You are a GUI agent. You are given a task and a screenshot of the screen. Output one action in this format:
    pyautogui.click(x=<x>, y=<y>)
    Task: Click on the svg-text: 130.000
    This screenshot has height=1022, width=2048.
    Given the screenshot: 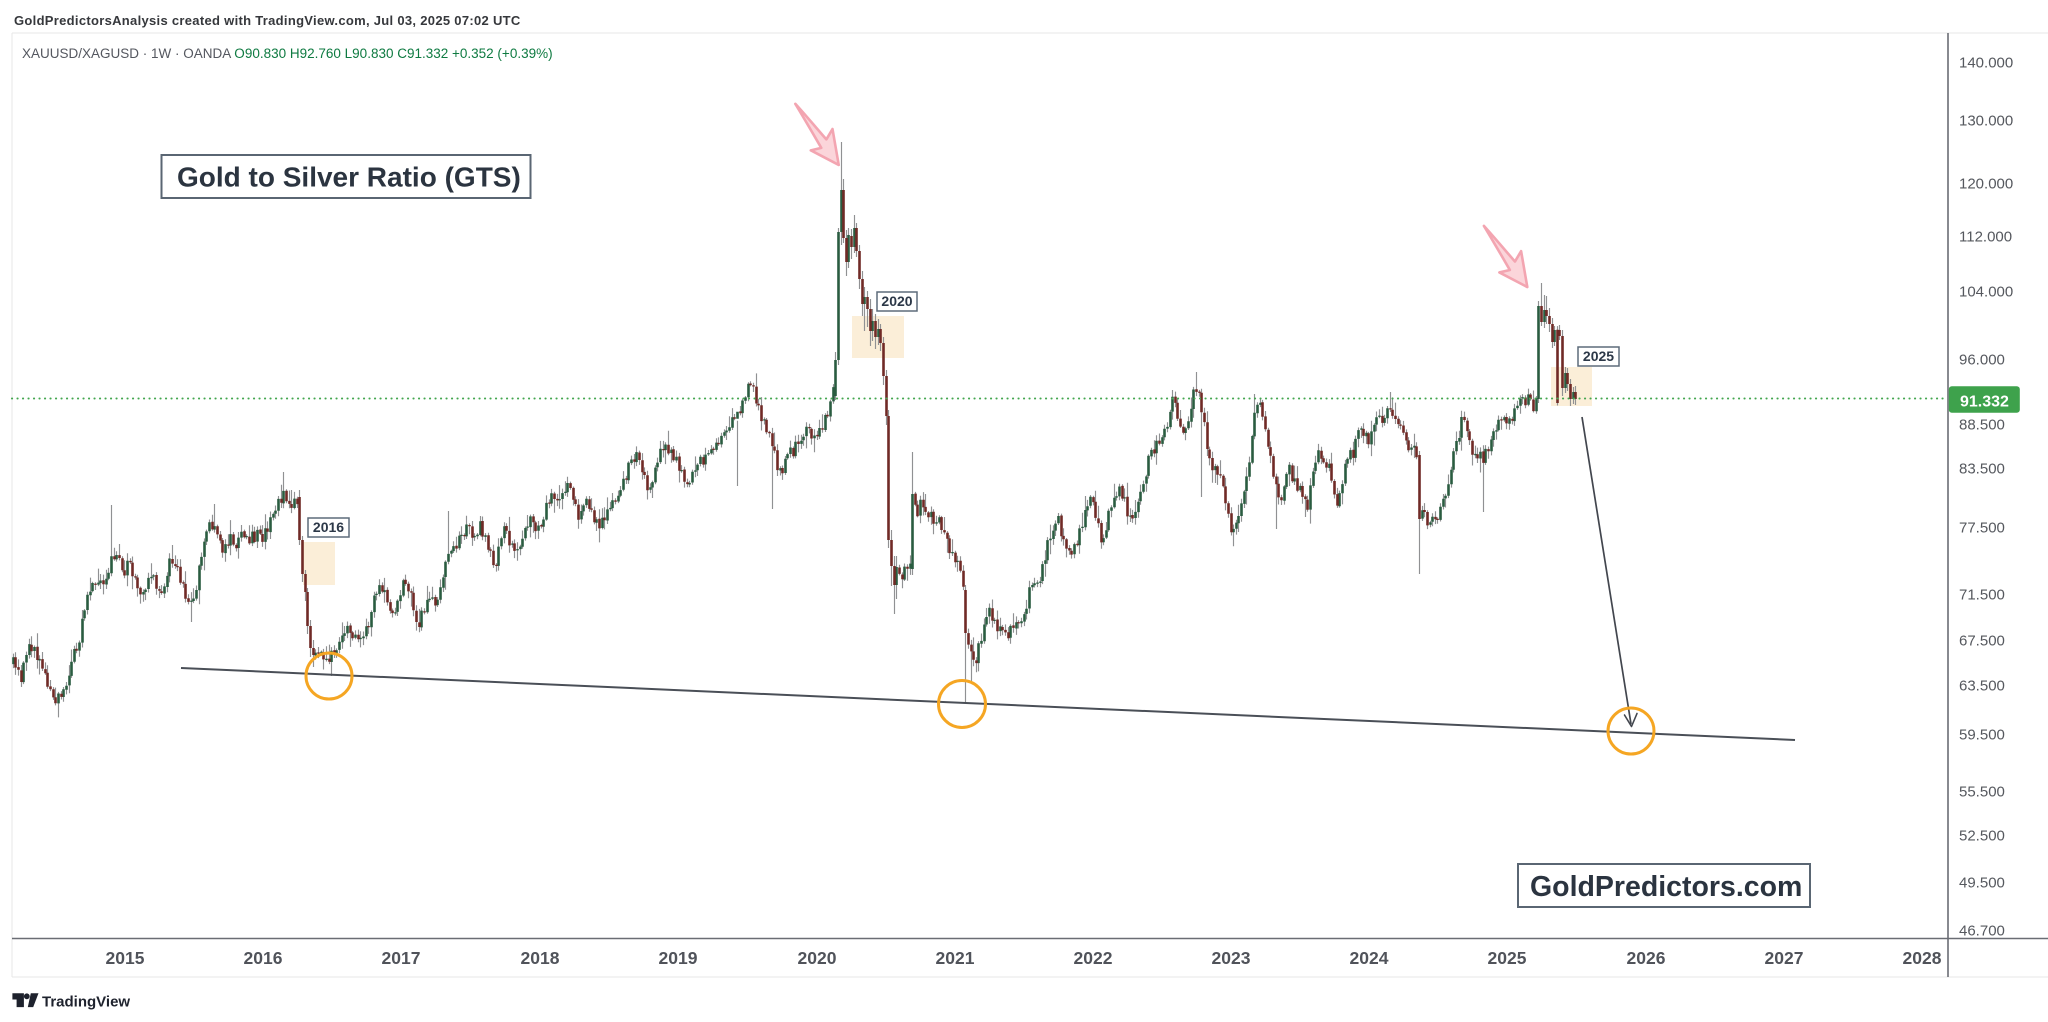 What is the action you would take?
    pyautogui.click(x=1986, y=121)
    